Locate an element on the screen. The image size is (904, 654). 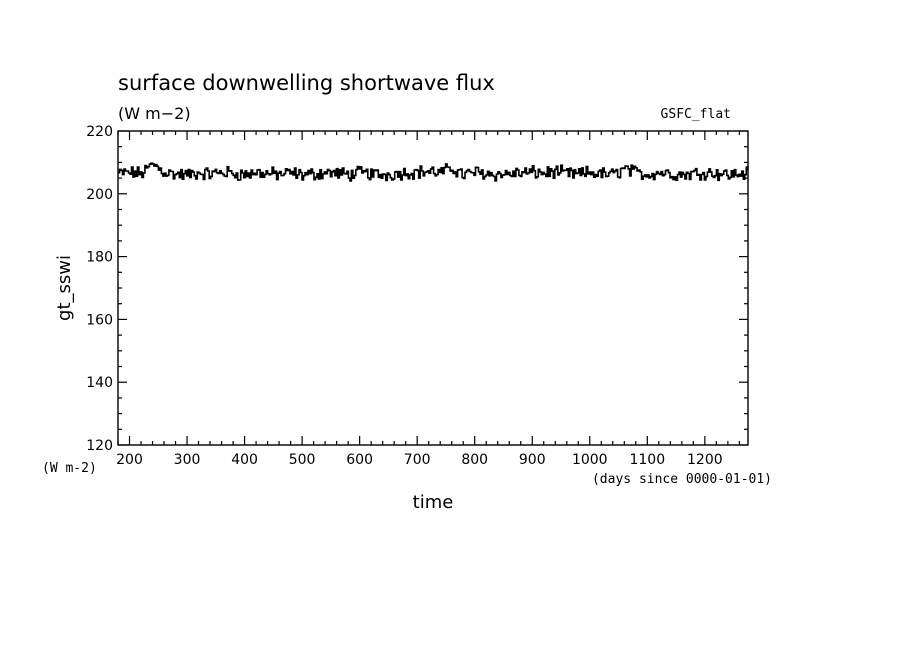
x-tick-labels: 200 300 400 500 600 700 800 900 1000 1100 1200 is located at coordinates (419, 460).